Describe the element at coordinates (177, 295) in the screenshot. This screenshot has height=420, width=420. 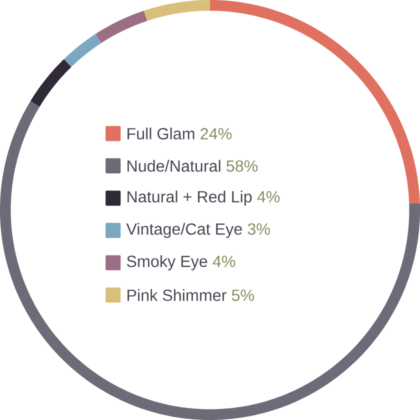
I see `legend-label: Pink Shimmer` at that location.